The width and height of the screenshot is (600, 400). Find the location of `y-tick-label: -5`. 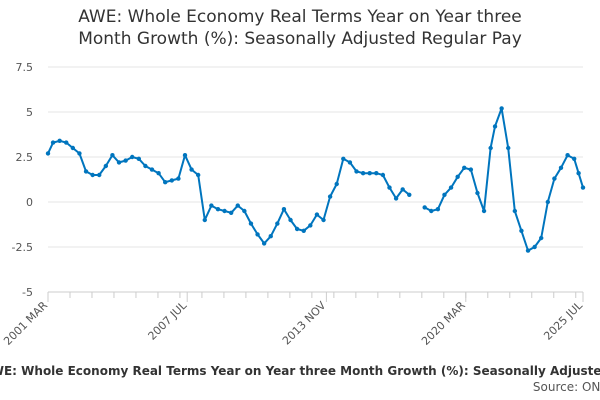

y-tick-label: -5 is located at coordinates (27, 292).